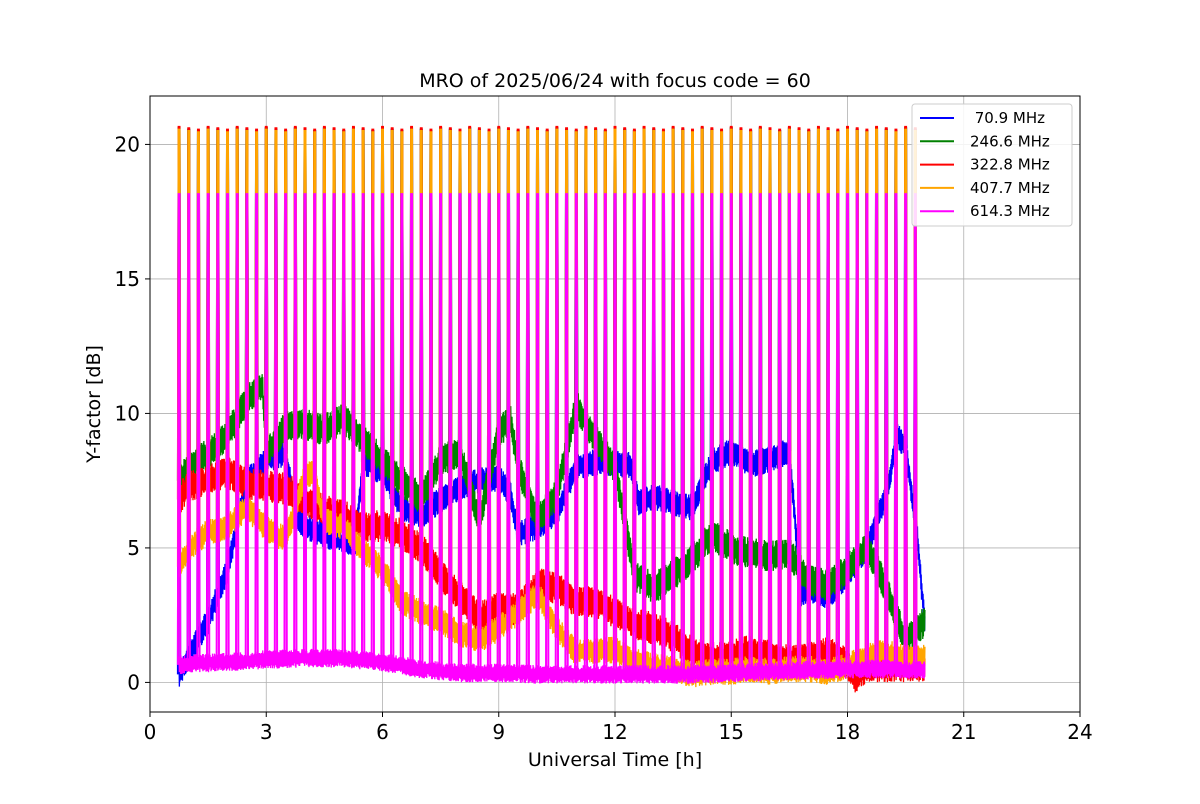 The height and width of the screenshot is (804, 1200). Describe the element at coordinates (1010, 211) in the screenshot. I see `legend-label: 614.3 MHz` at that location.